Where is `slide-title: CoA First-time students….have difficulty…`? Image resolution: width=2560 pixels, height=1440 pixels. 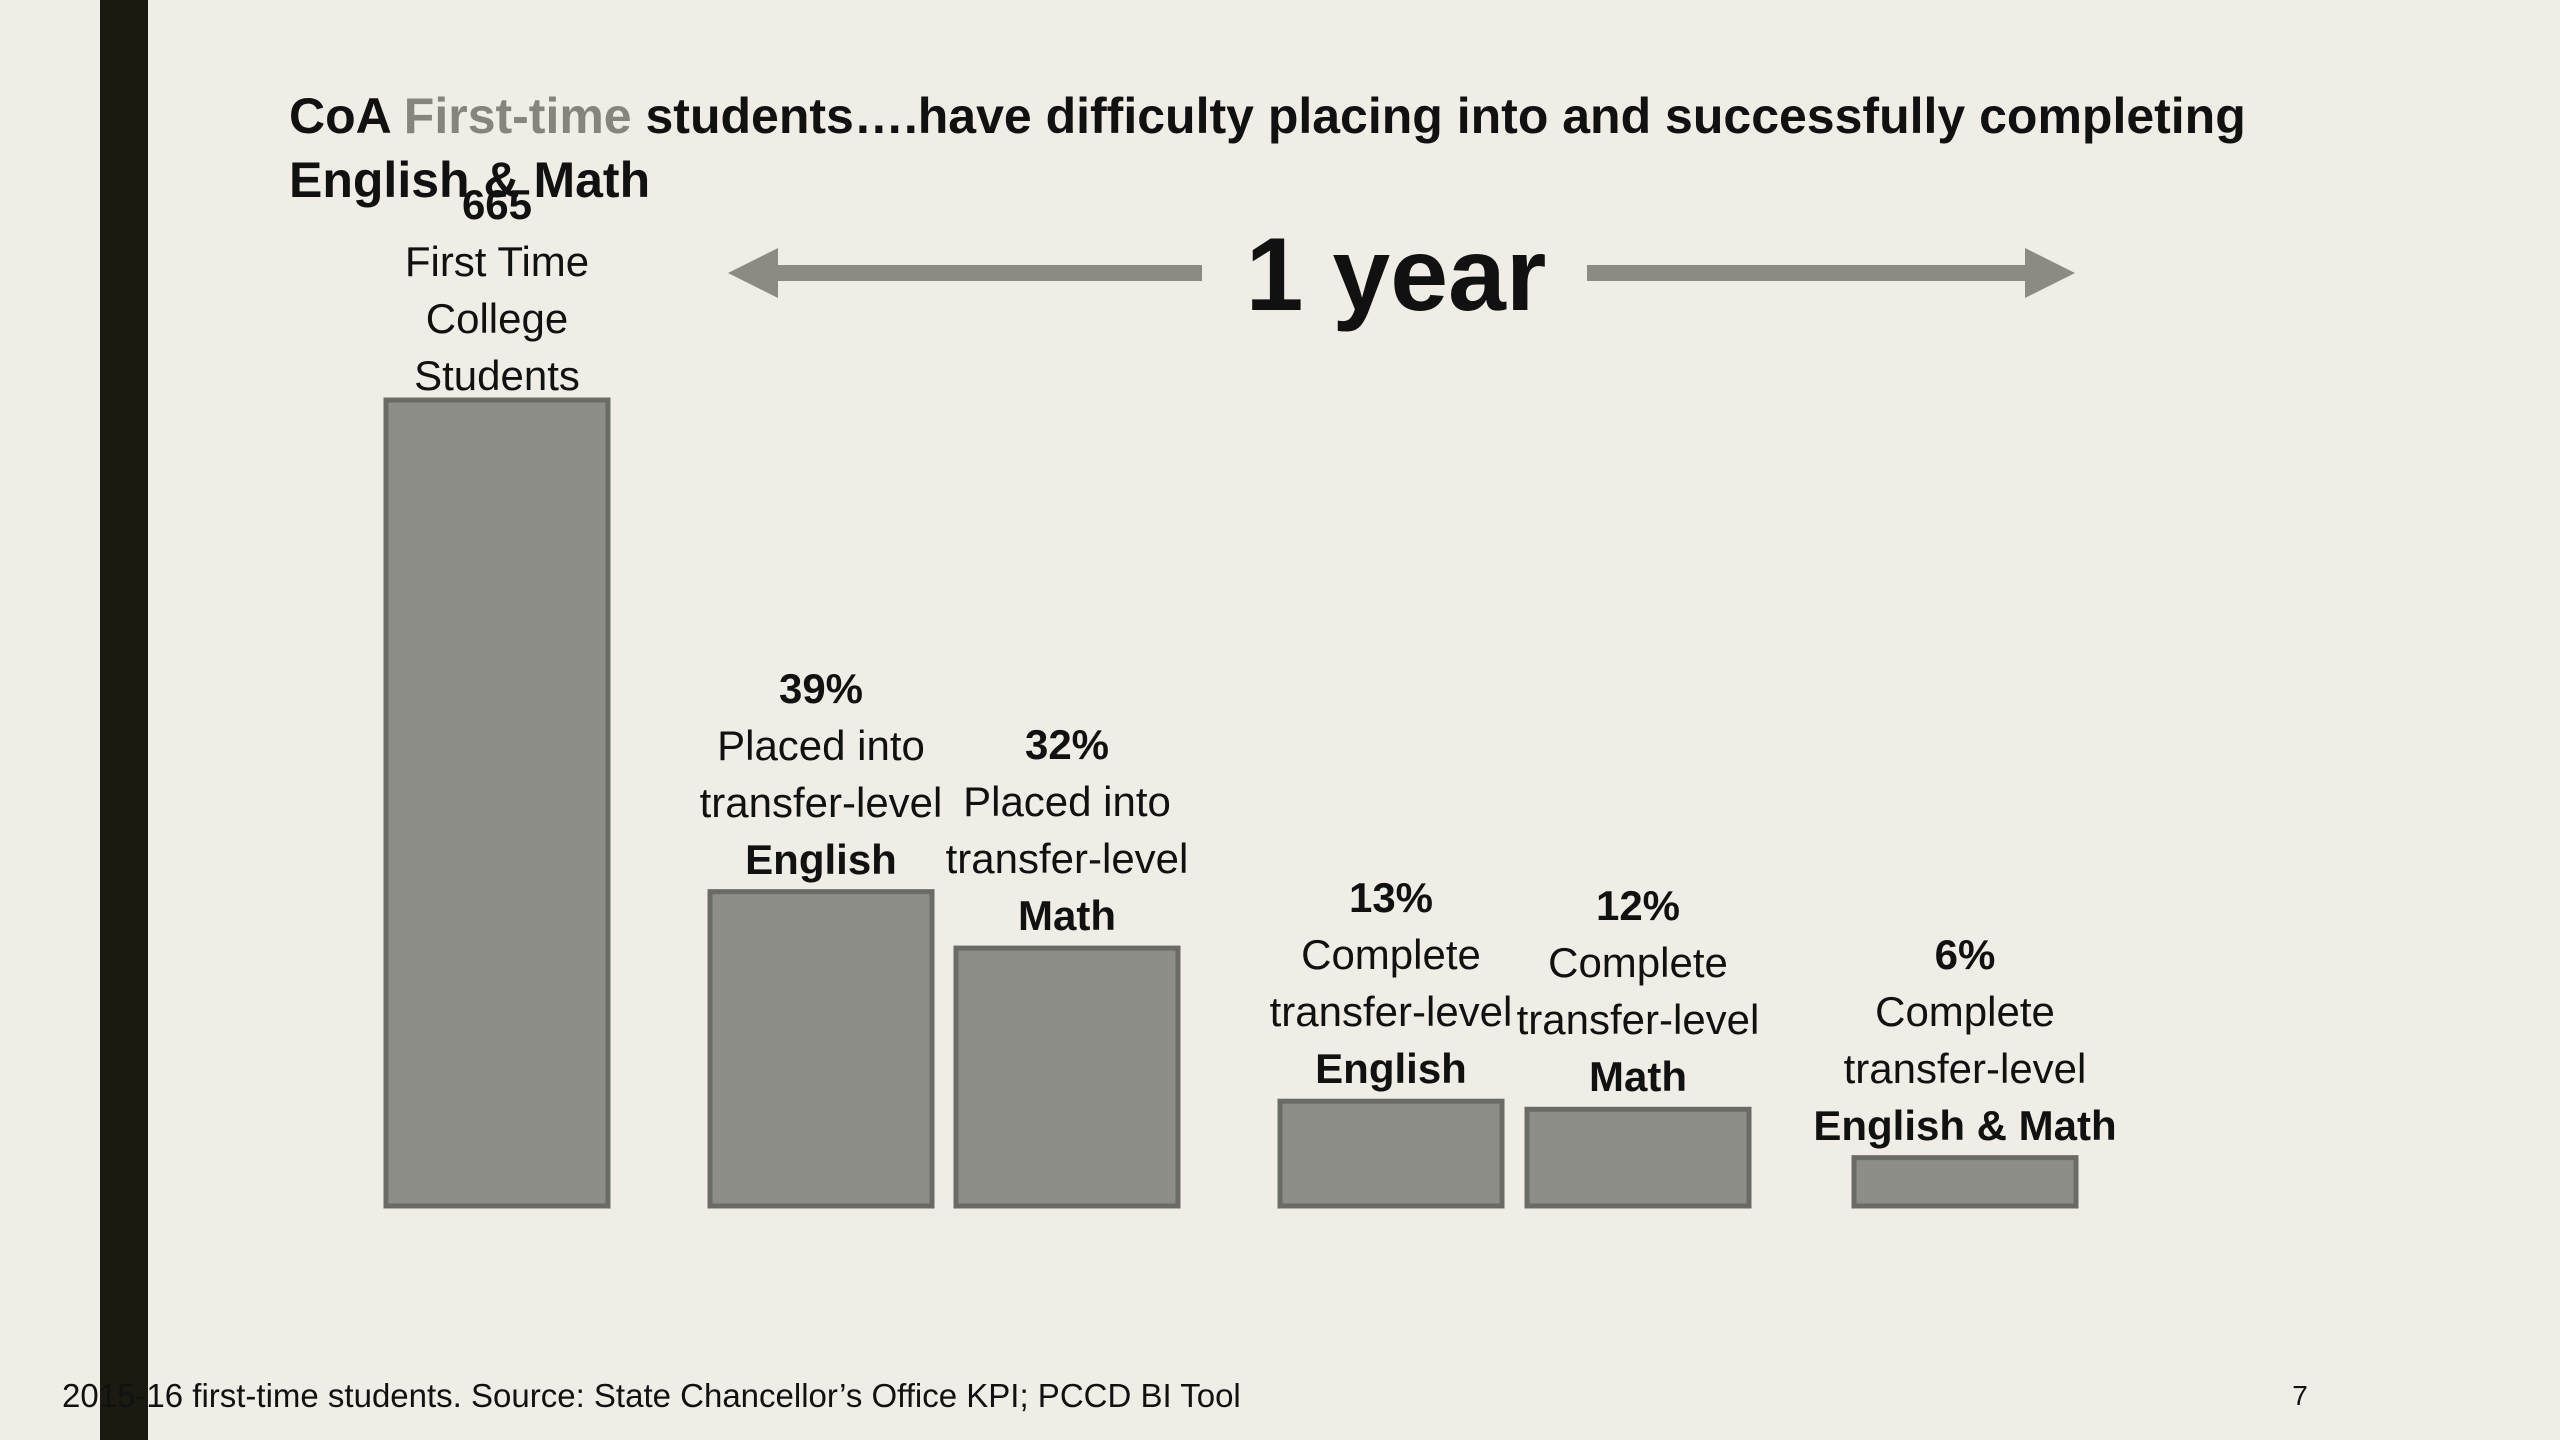
slide-title: CoA First-time students….have difficulty… is located at coordinates (1364, 148).